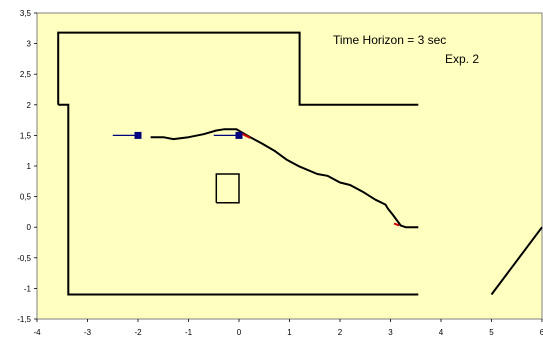  I want to click on y-tick-label: -1, so click(28, 288).